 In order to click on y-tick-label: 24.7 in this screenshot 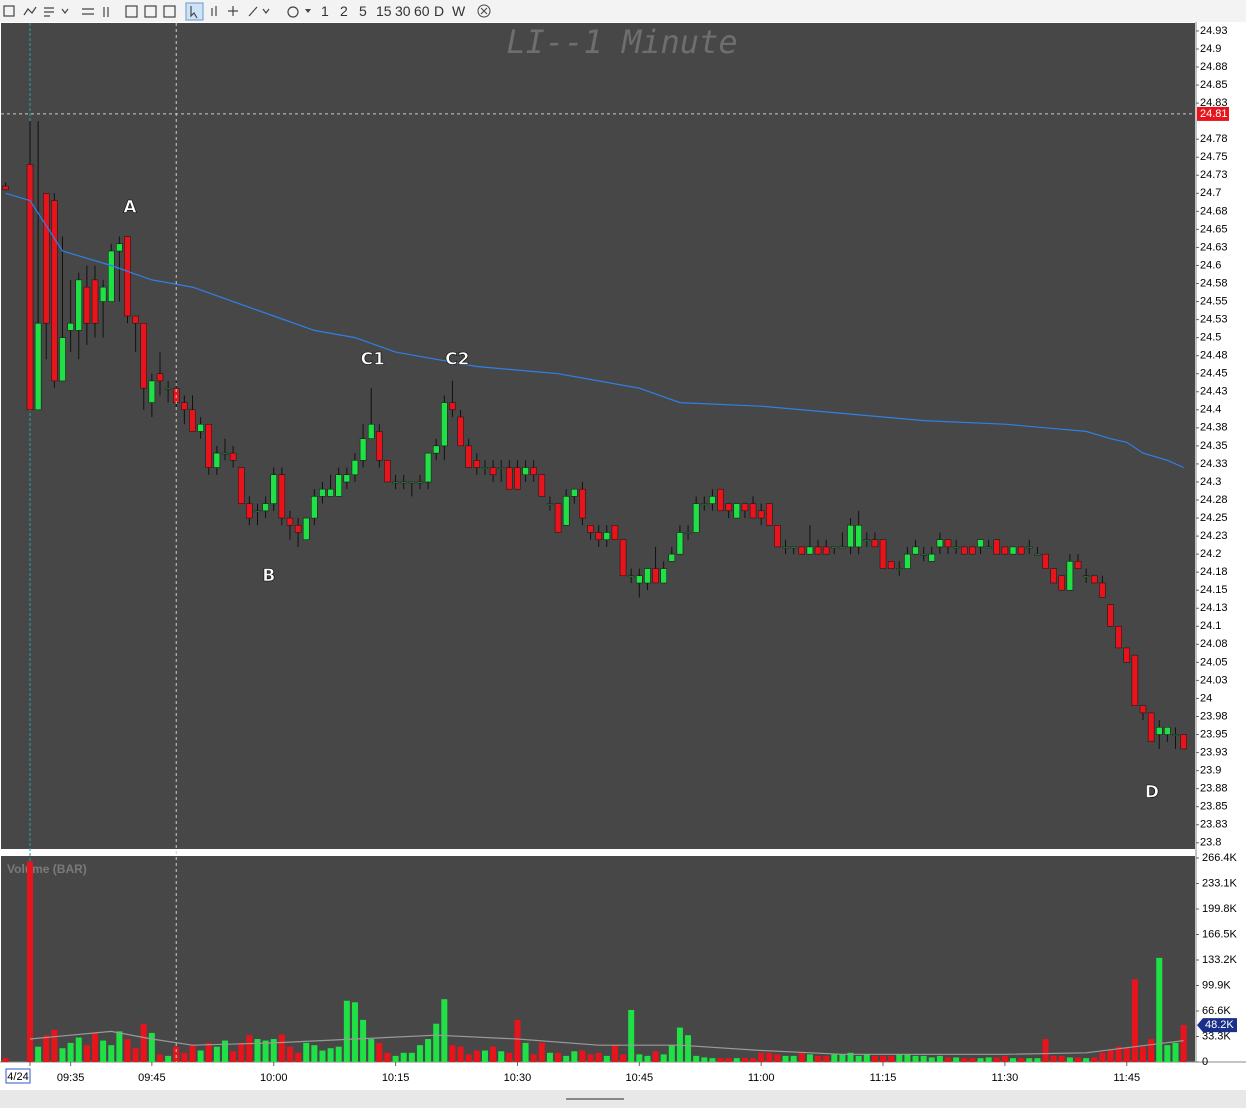, I will do `click(1210, 193)`.